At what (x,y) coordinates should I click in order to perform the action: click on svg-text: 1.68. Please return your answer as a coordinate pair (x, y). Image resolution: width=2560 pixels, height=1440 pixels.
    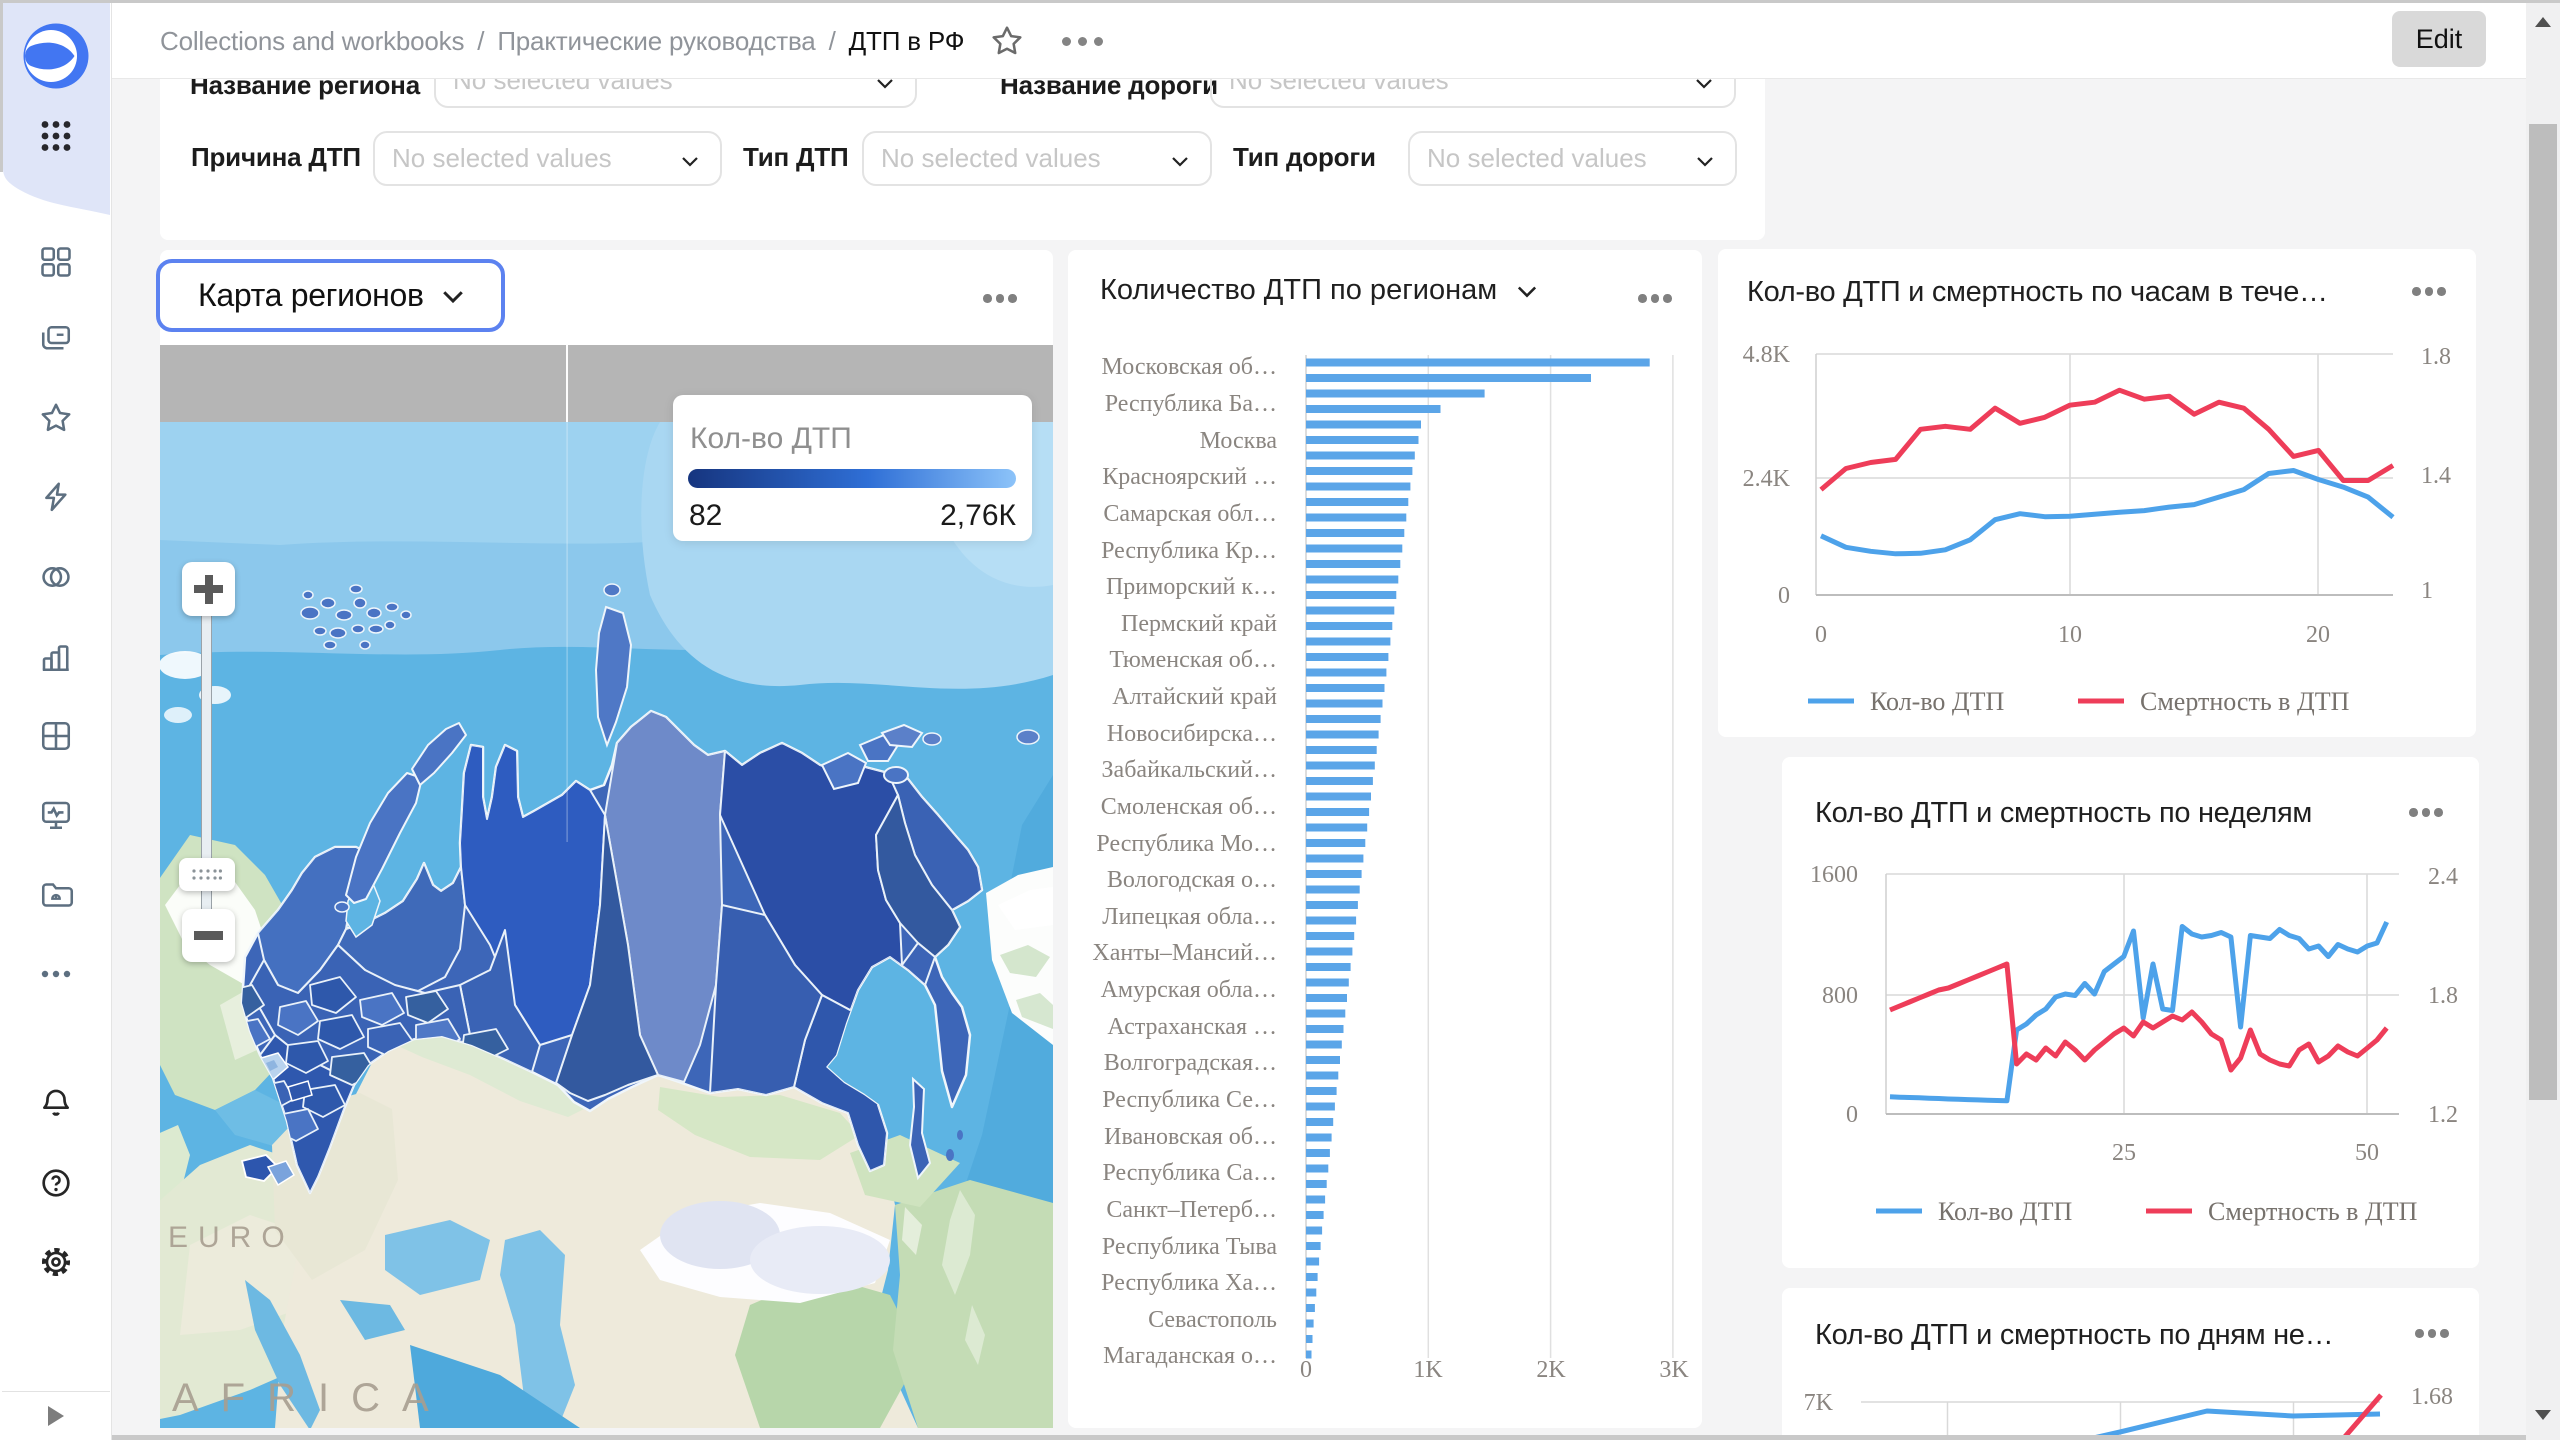
    Looking at the image, I should click on (2432, 1397).